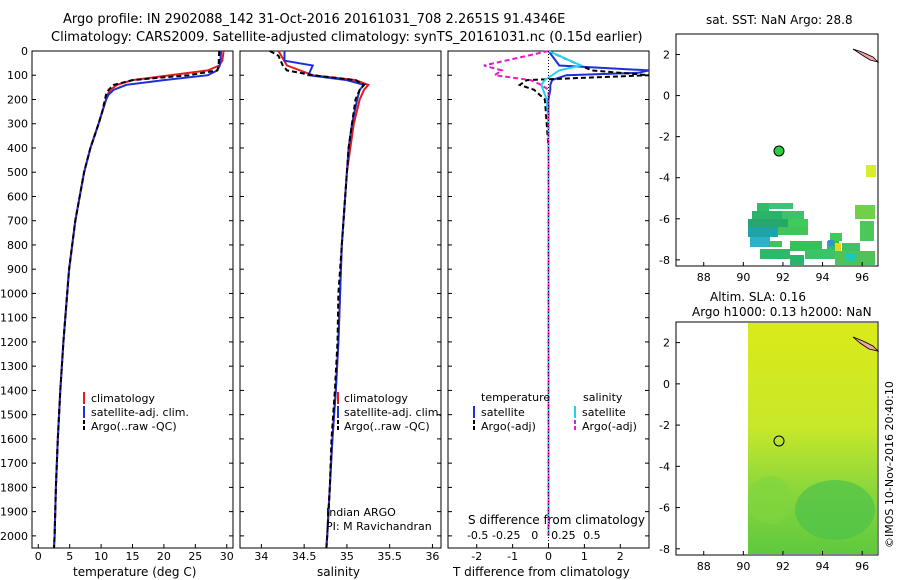  I want to click on sal-xlabel: salinity, so click(338, 572).